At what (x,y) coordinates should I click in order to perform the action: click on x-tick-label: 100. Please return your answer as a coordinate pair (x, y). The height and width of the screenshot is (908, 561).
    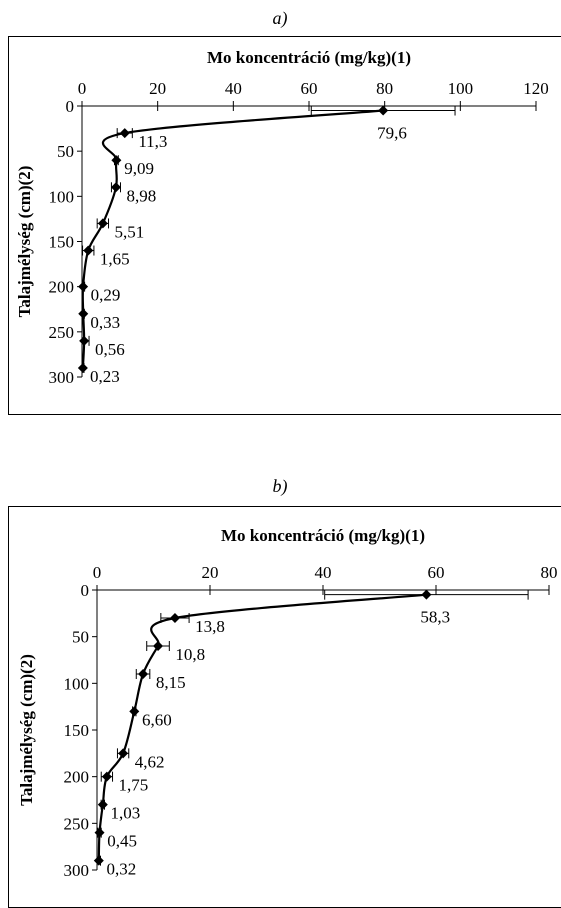
    Looking at the image, I should click on (461, 88).